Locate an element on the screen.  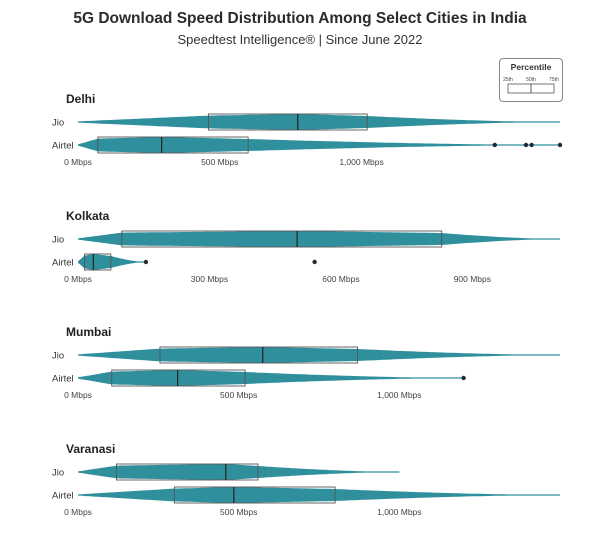
legend-box: 25th 50th 75th is located at coordinates (531, 85).